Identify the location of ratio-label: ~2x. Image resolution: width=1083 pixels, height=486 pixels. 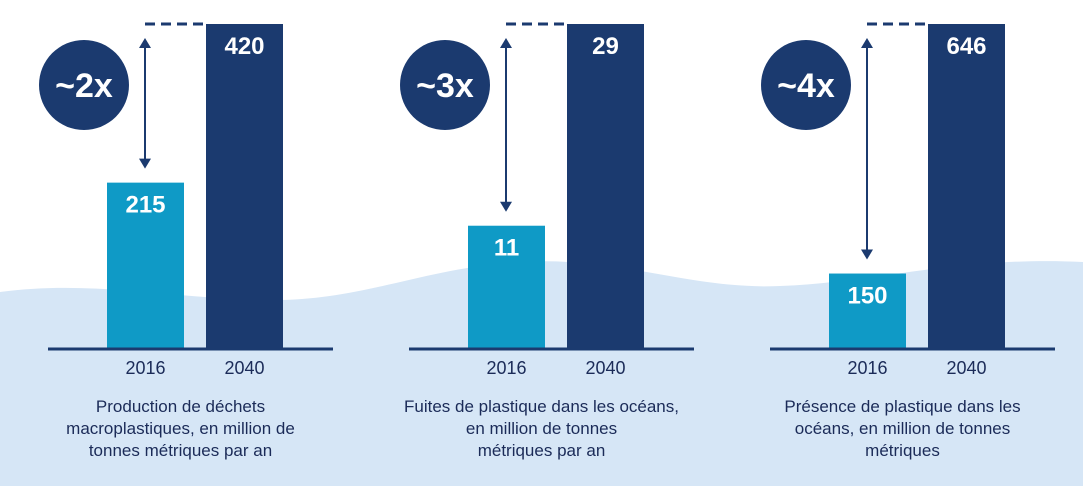
(84, 86).